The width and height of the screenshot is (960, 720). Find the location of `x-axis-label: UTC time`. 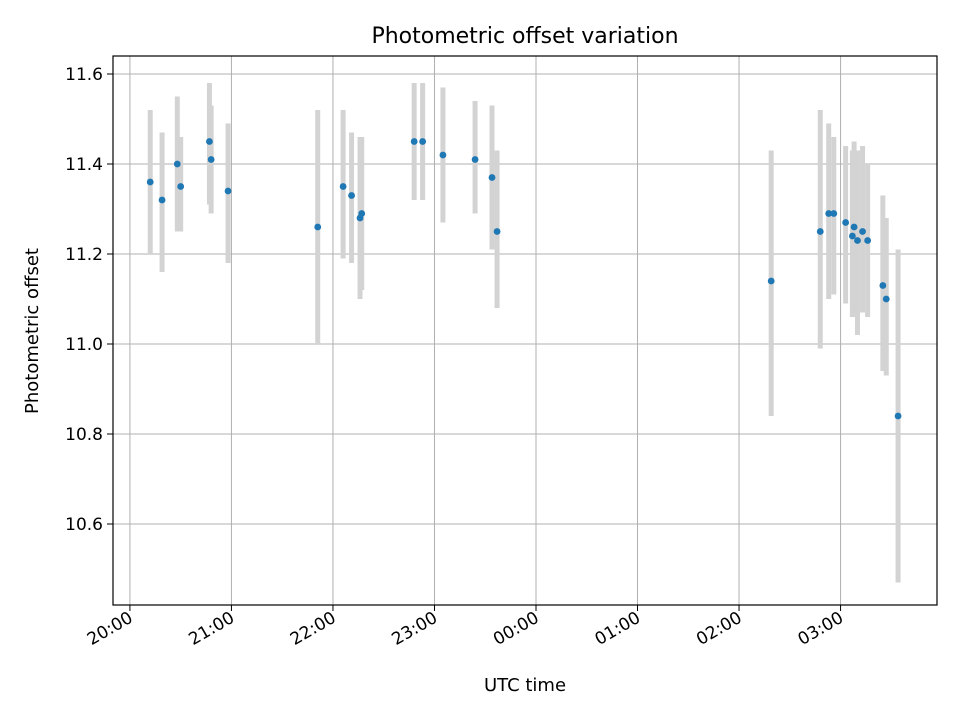

x-axis-label: UTC time is located at coordinates (525, 685).